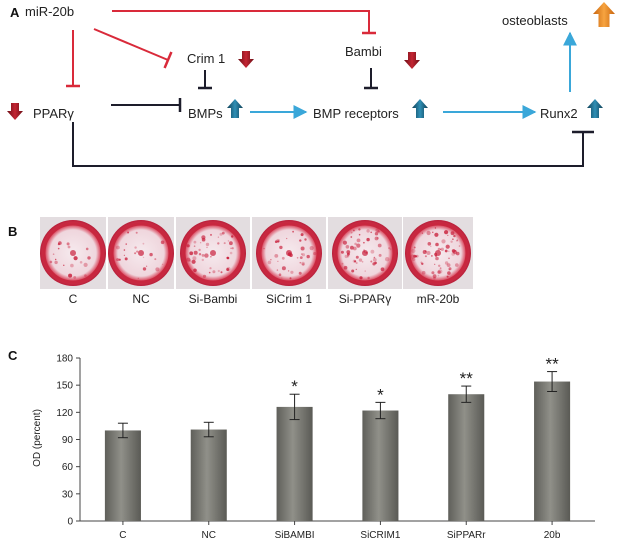  I want to click on inhibit-line-ppary-runx2, so click(328, 144).